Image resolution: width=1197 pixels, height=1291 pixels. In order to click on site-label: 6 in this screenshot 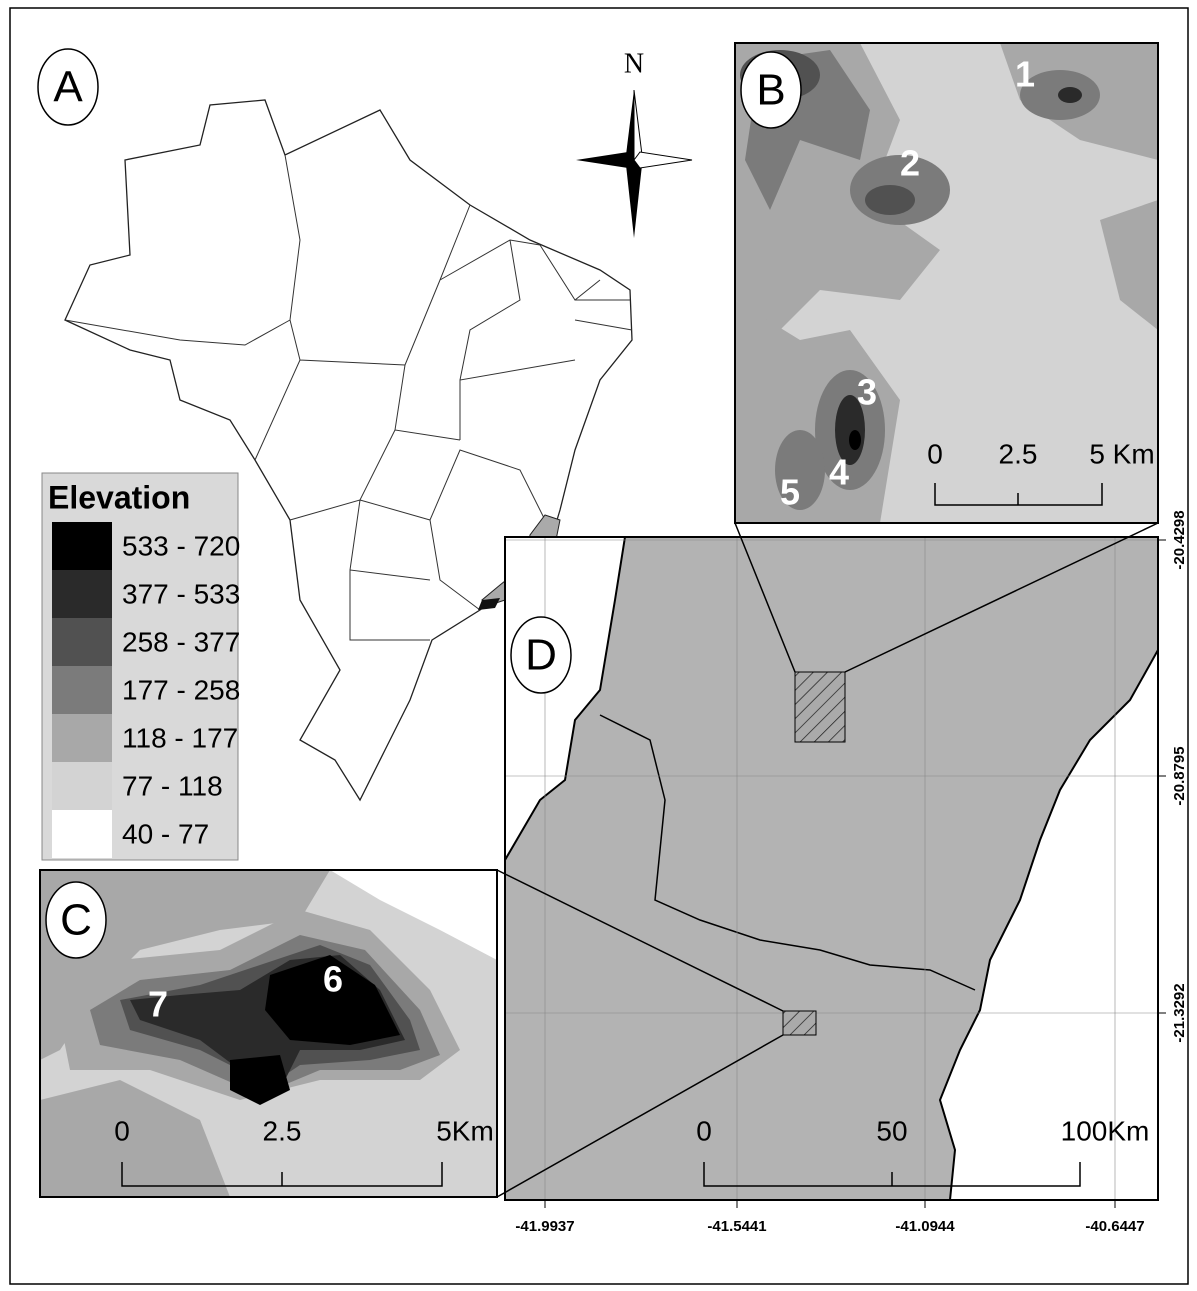, I will do `click(333, 979)`.